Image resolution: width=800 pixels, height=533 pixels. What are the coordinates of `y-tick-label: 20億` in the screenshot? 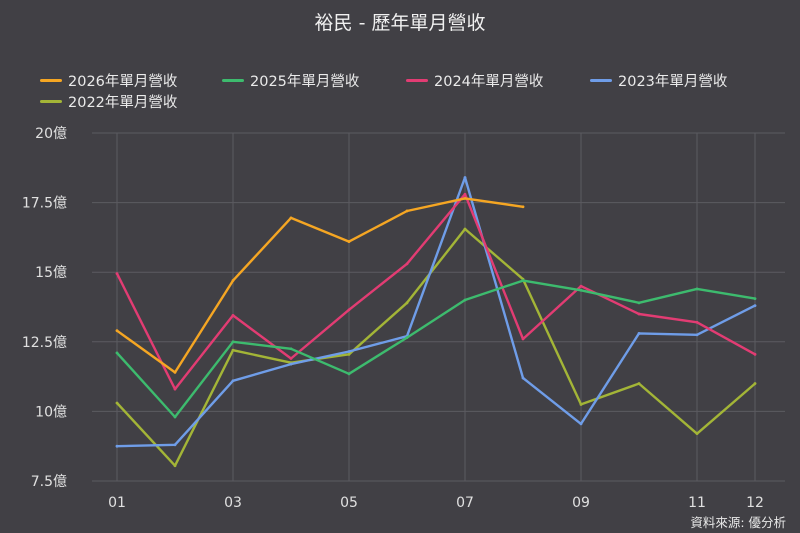 It's located at (51, 134).